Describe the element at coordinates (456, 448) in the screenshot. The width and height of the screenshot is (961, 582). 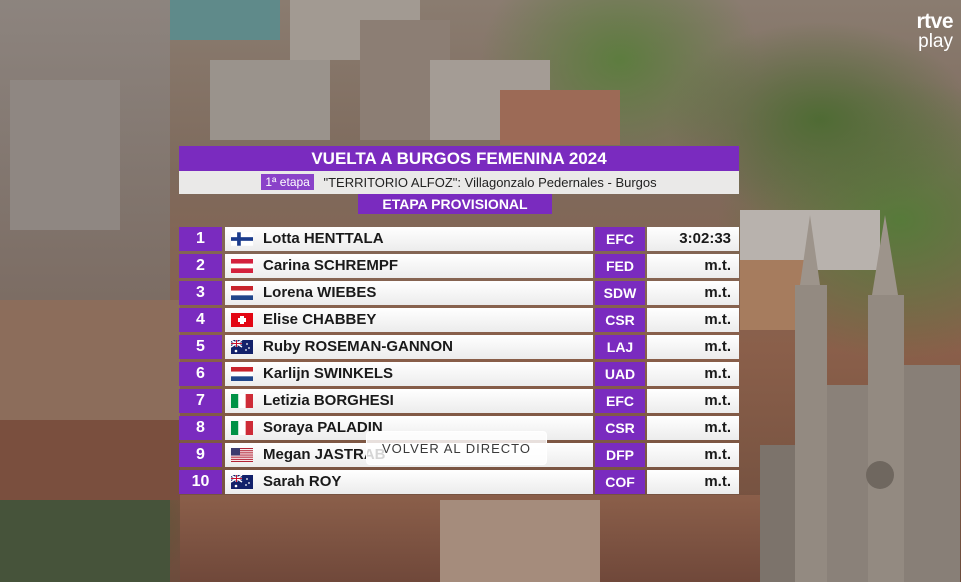
I see `back-to-live-button: VOLVER AL DIRECTO` at that location.